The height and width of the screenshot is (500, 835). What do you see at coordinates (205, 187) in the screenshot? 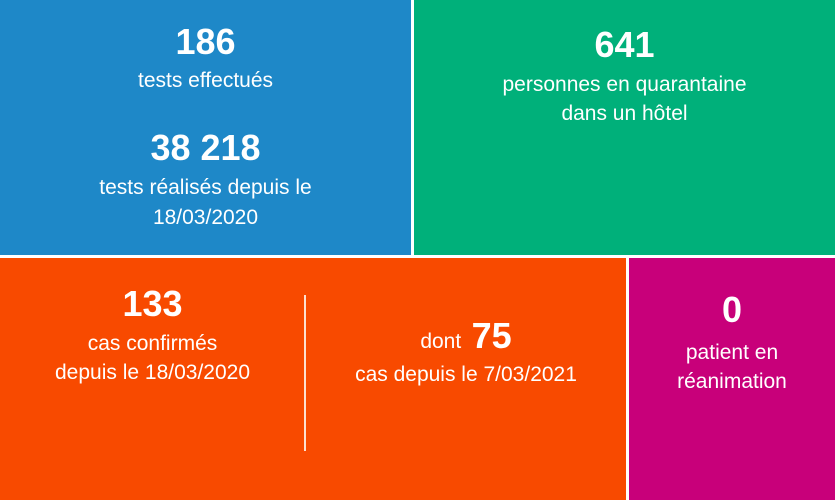
I see `tests-total-label-1: tests réalisés depuis le` at bounding box center [205, 187].